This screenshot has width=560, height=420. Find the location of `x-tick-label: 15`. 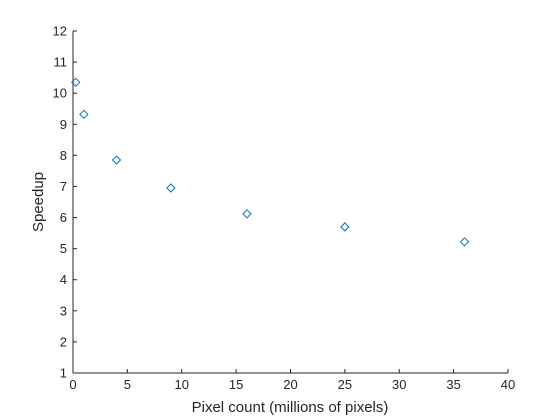

x-tick-label: 15 is located at coordinates (236, 384).